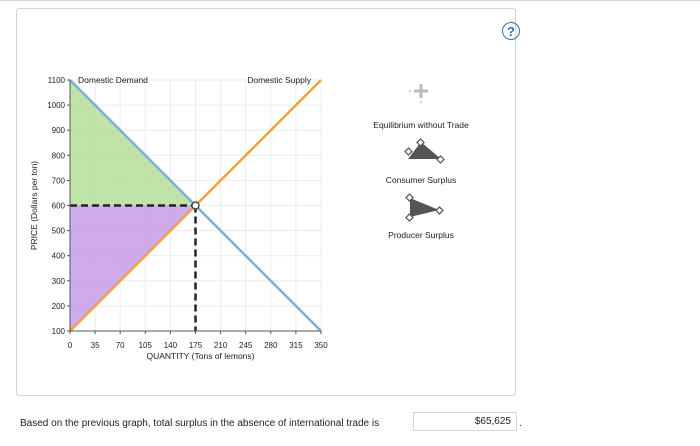 The height and width of the screenshot is (446, 700). What do you see at coordinates (146, 345) in the screenshot?
I see `x-tick-label: 105` at bounding box center [146, 345].